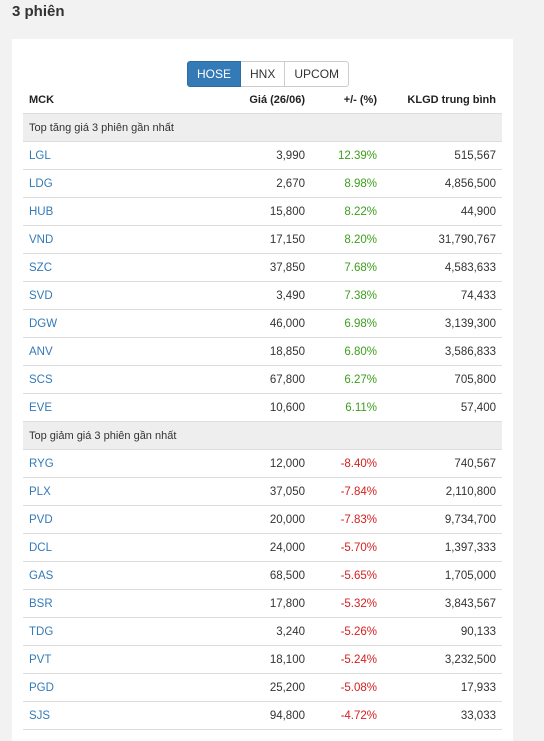 The width and height of the screenshot is (544, 741). Describe the element at coordinates (290, 296) in the screenshot. I see `price-cell: 3,490` at that location.